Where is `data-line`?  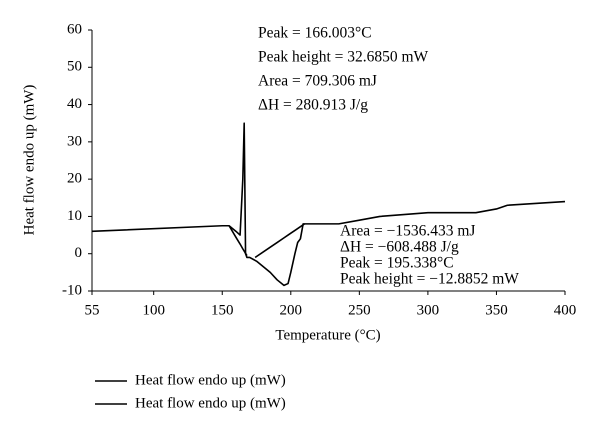 data-line is located at coordinates (266, 241).